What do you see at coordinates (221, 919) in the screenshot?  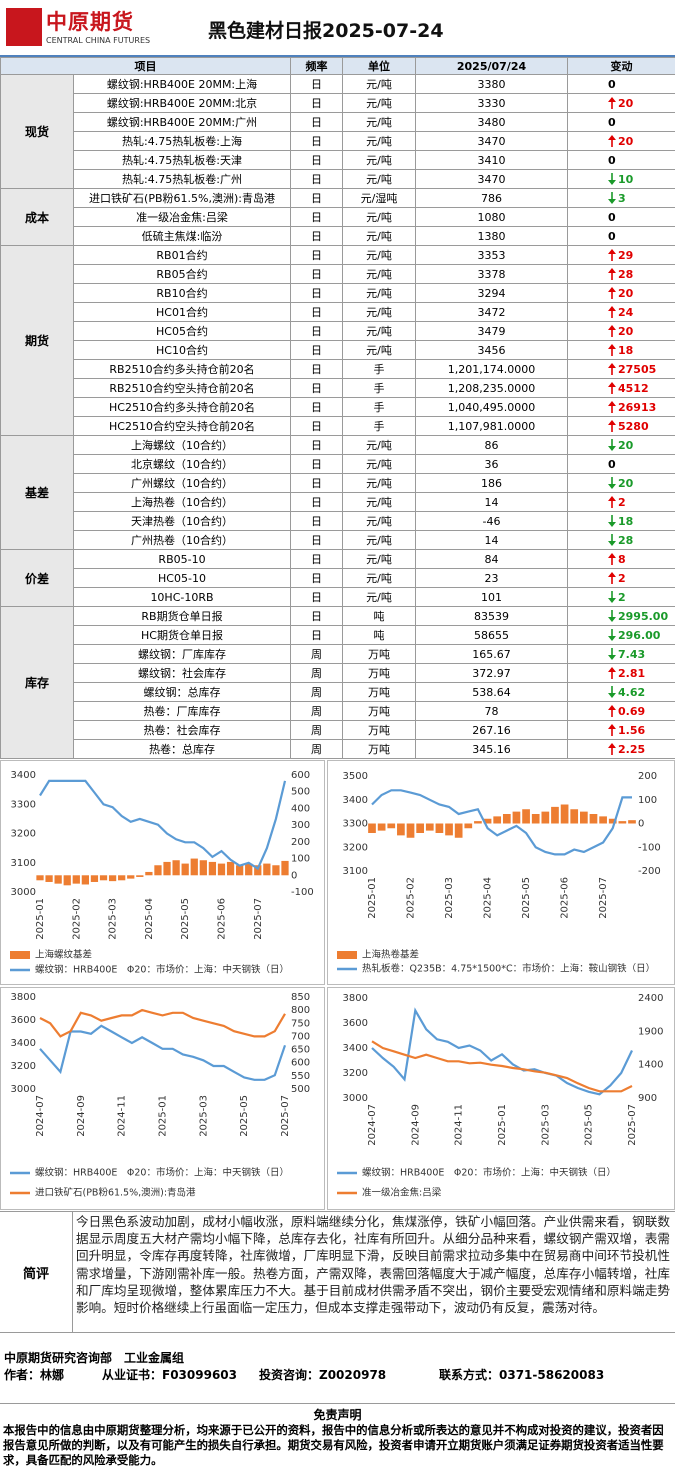 I see `x-tick-label: 2025-06` at bounding box center [221, 919].